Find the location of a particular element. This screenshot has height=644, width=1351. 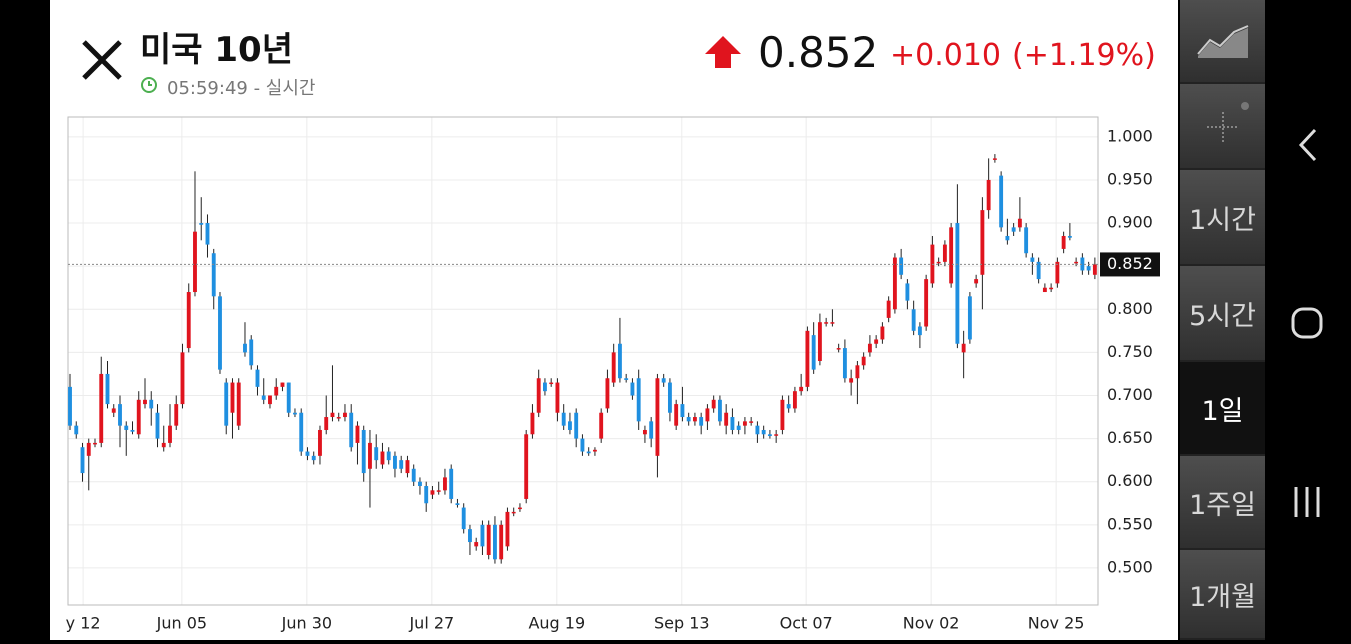

period-button: 1주일 is located at coordinates (1222, 503).